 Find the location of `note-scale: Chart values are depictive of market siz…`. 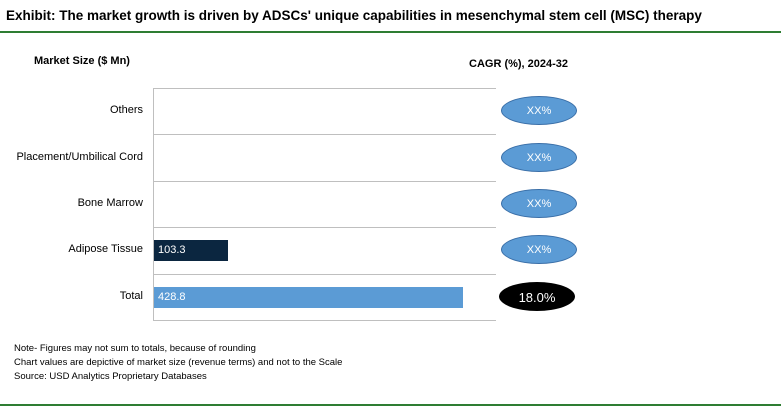

note-scale: Chart values are depictive of market siz… is located at coordinates (178, 362).